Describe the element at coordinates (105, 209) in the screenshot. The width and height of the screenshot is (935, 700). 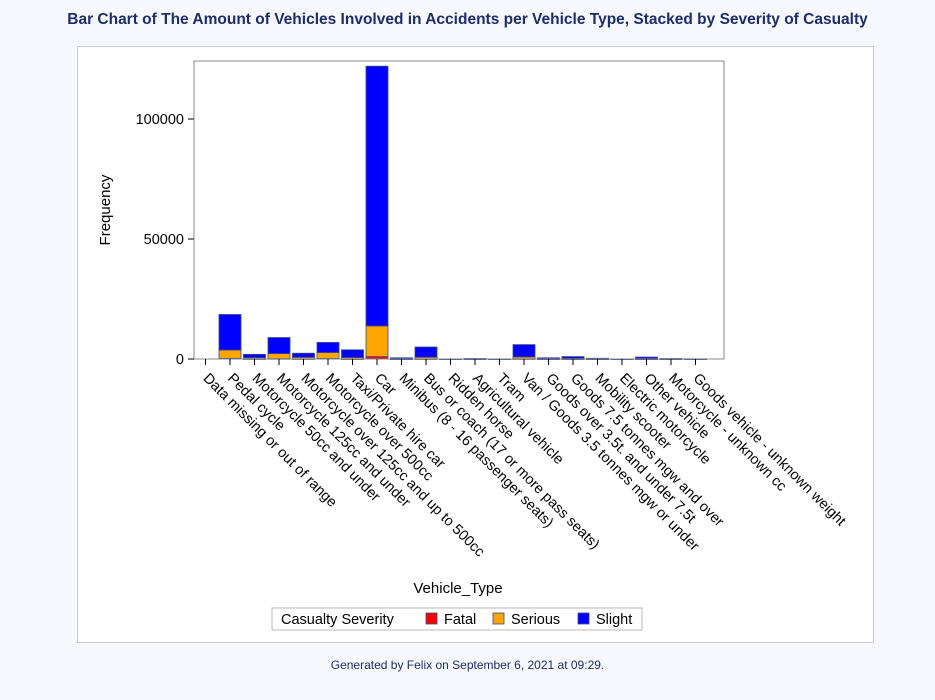
I see `y-axis-label: Frequency` at that location.